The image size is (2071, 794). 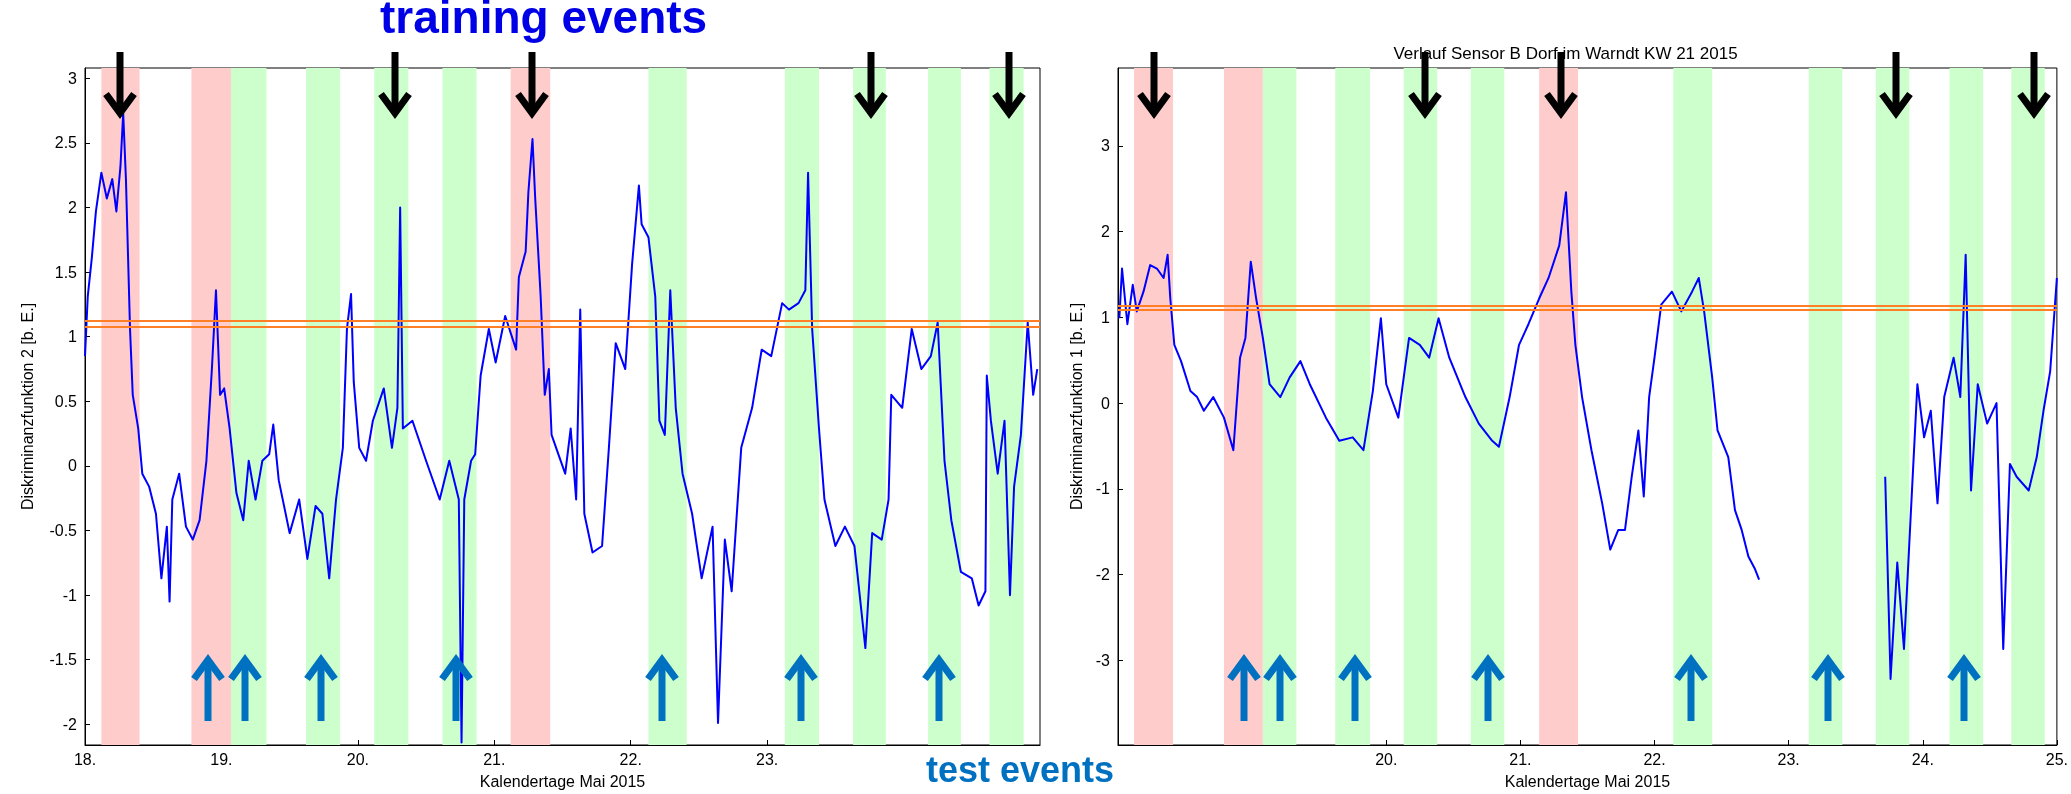 What do you see at coordinates (66, 272) in the screenshot?
I see `y-tick-label: 1.5` at bounding box center [66, 272].